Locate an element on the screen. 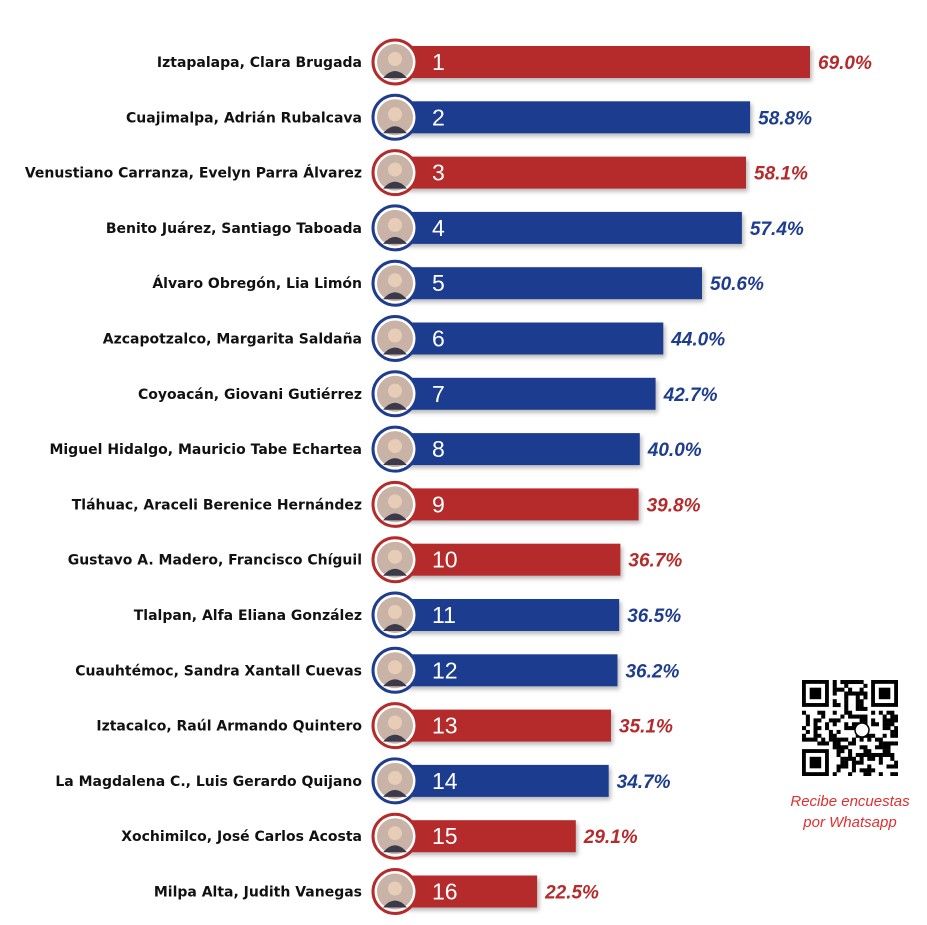 The image size is (927, 925). rank-label: 9 is located at coordinates (438, 504).